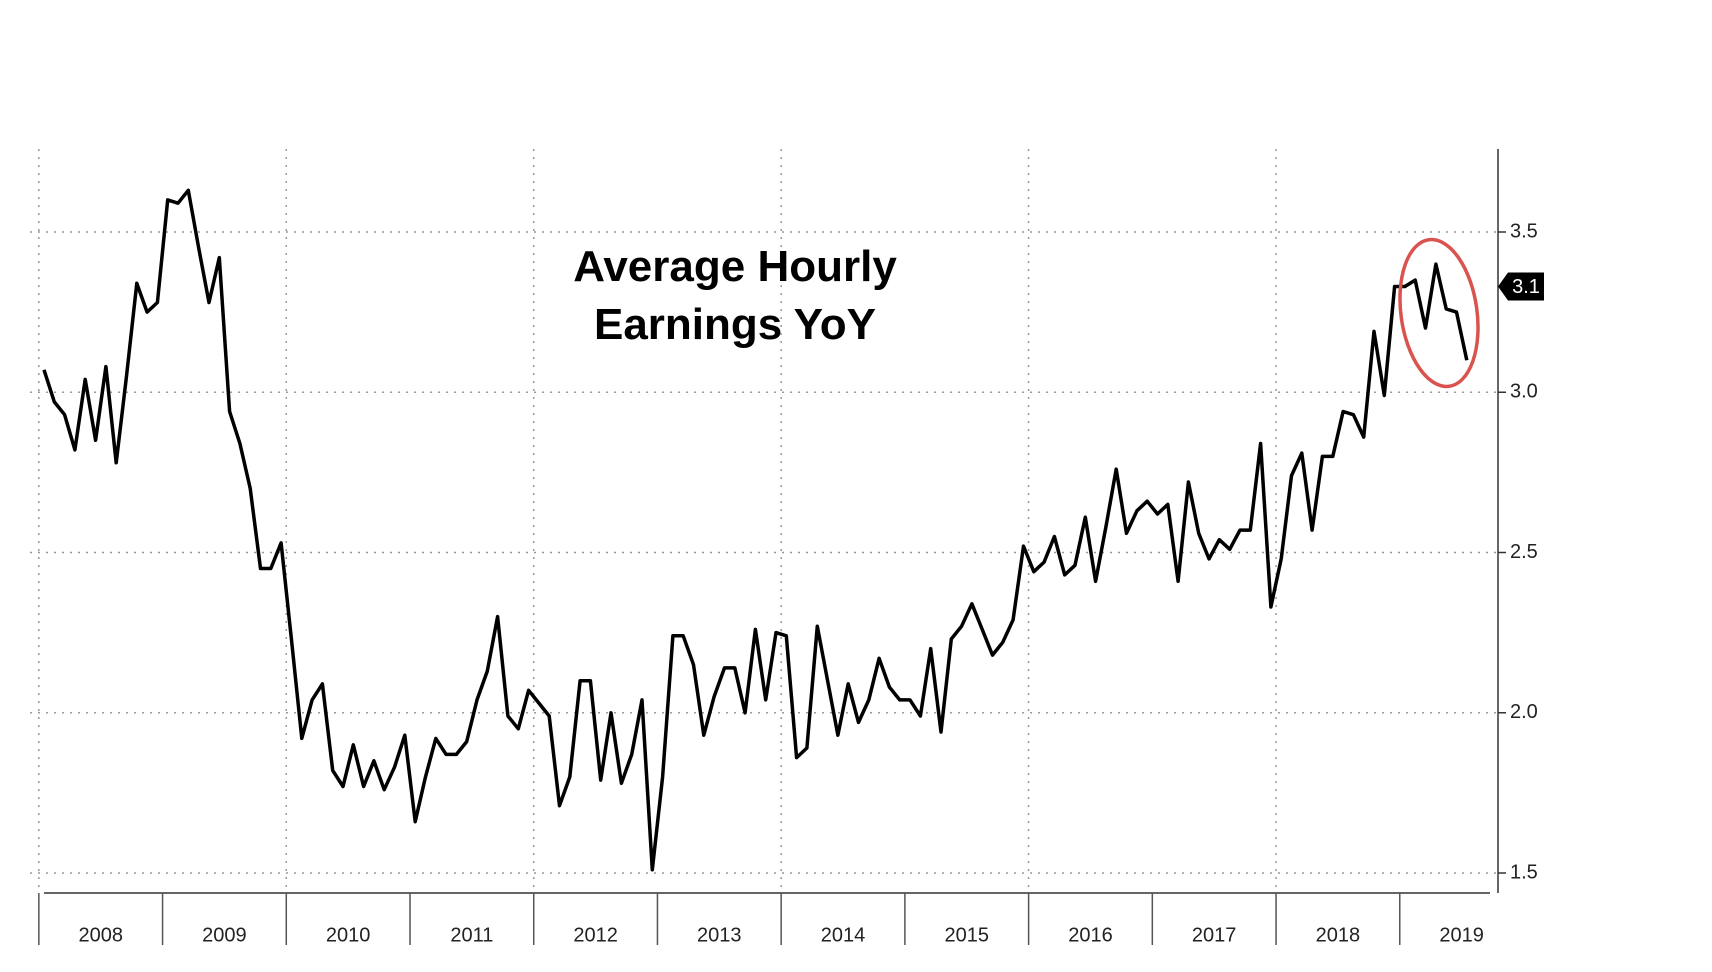 The width and height of the screenshot is (1712, 972). I want to click on chart-title: Average Hourly Earnings YoY, so click(735, 295).